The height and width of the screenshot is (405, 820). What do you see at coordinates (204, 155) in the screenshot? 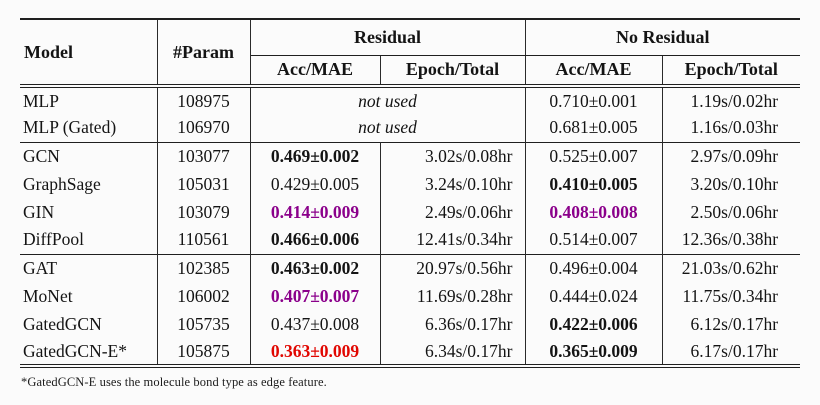
I see `cell-param-count: 103077` at bounding box center [204, 155].